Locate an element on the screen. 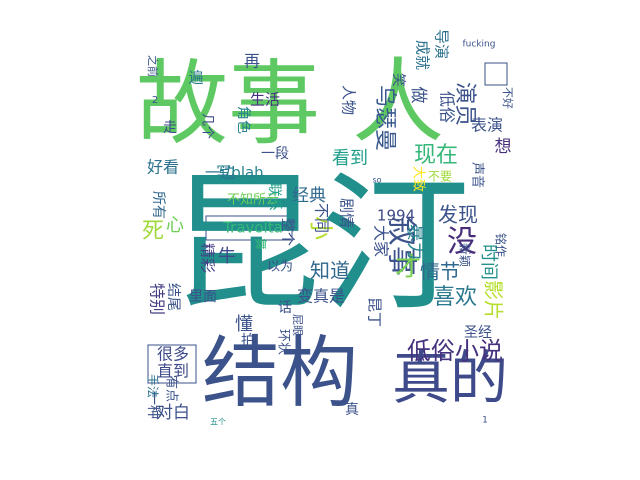  cloud-word: 新颖 is located at coordinates (465, 255).